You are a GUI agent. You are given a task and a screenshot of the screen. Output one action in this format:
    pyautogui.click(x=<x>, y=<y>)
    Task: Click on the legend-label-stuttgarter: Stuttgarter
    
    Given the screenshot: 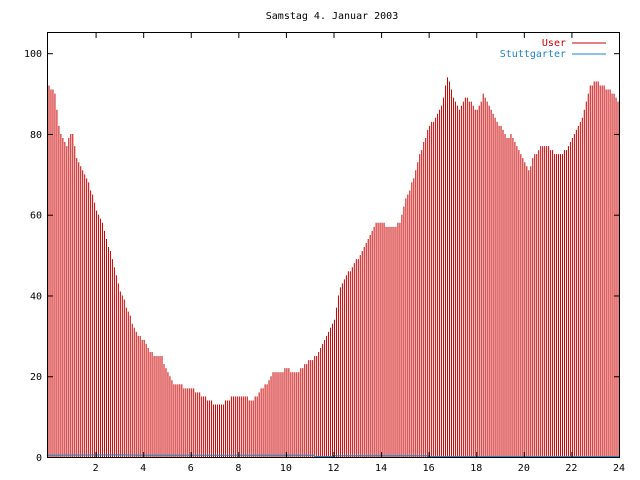 What is the action you would take?
    pyautogui.click(x=533, y=54)
    